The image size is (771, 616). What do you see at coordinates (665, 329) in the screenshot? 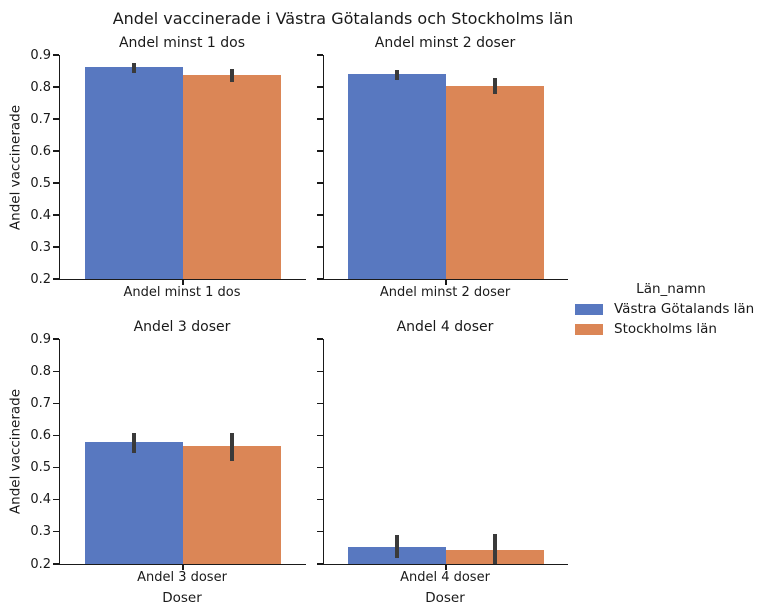
I see `legend-label-stockholms-lan: Stockholms län` at bounding box center [665, 329].